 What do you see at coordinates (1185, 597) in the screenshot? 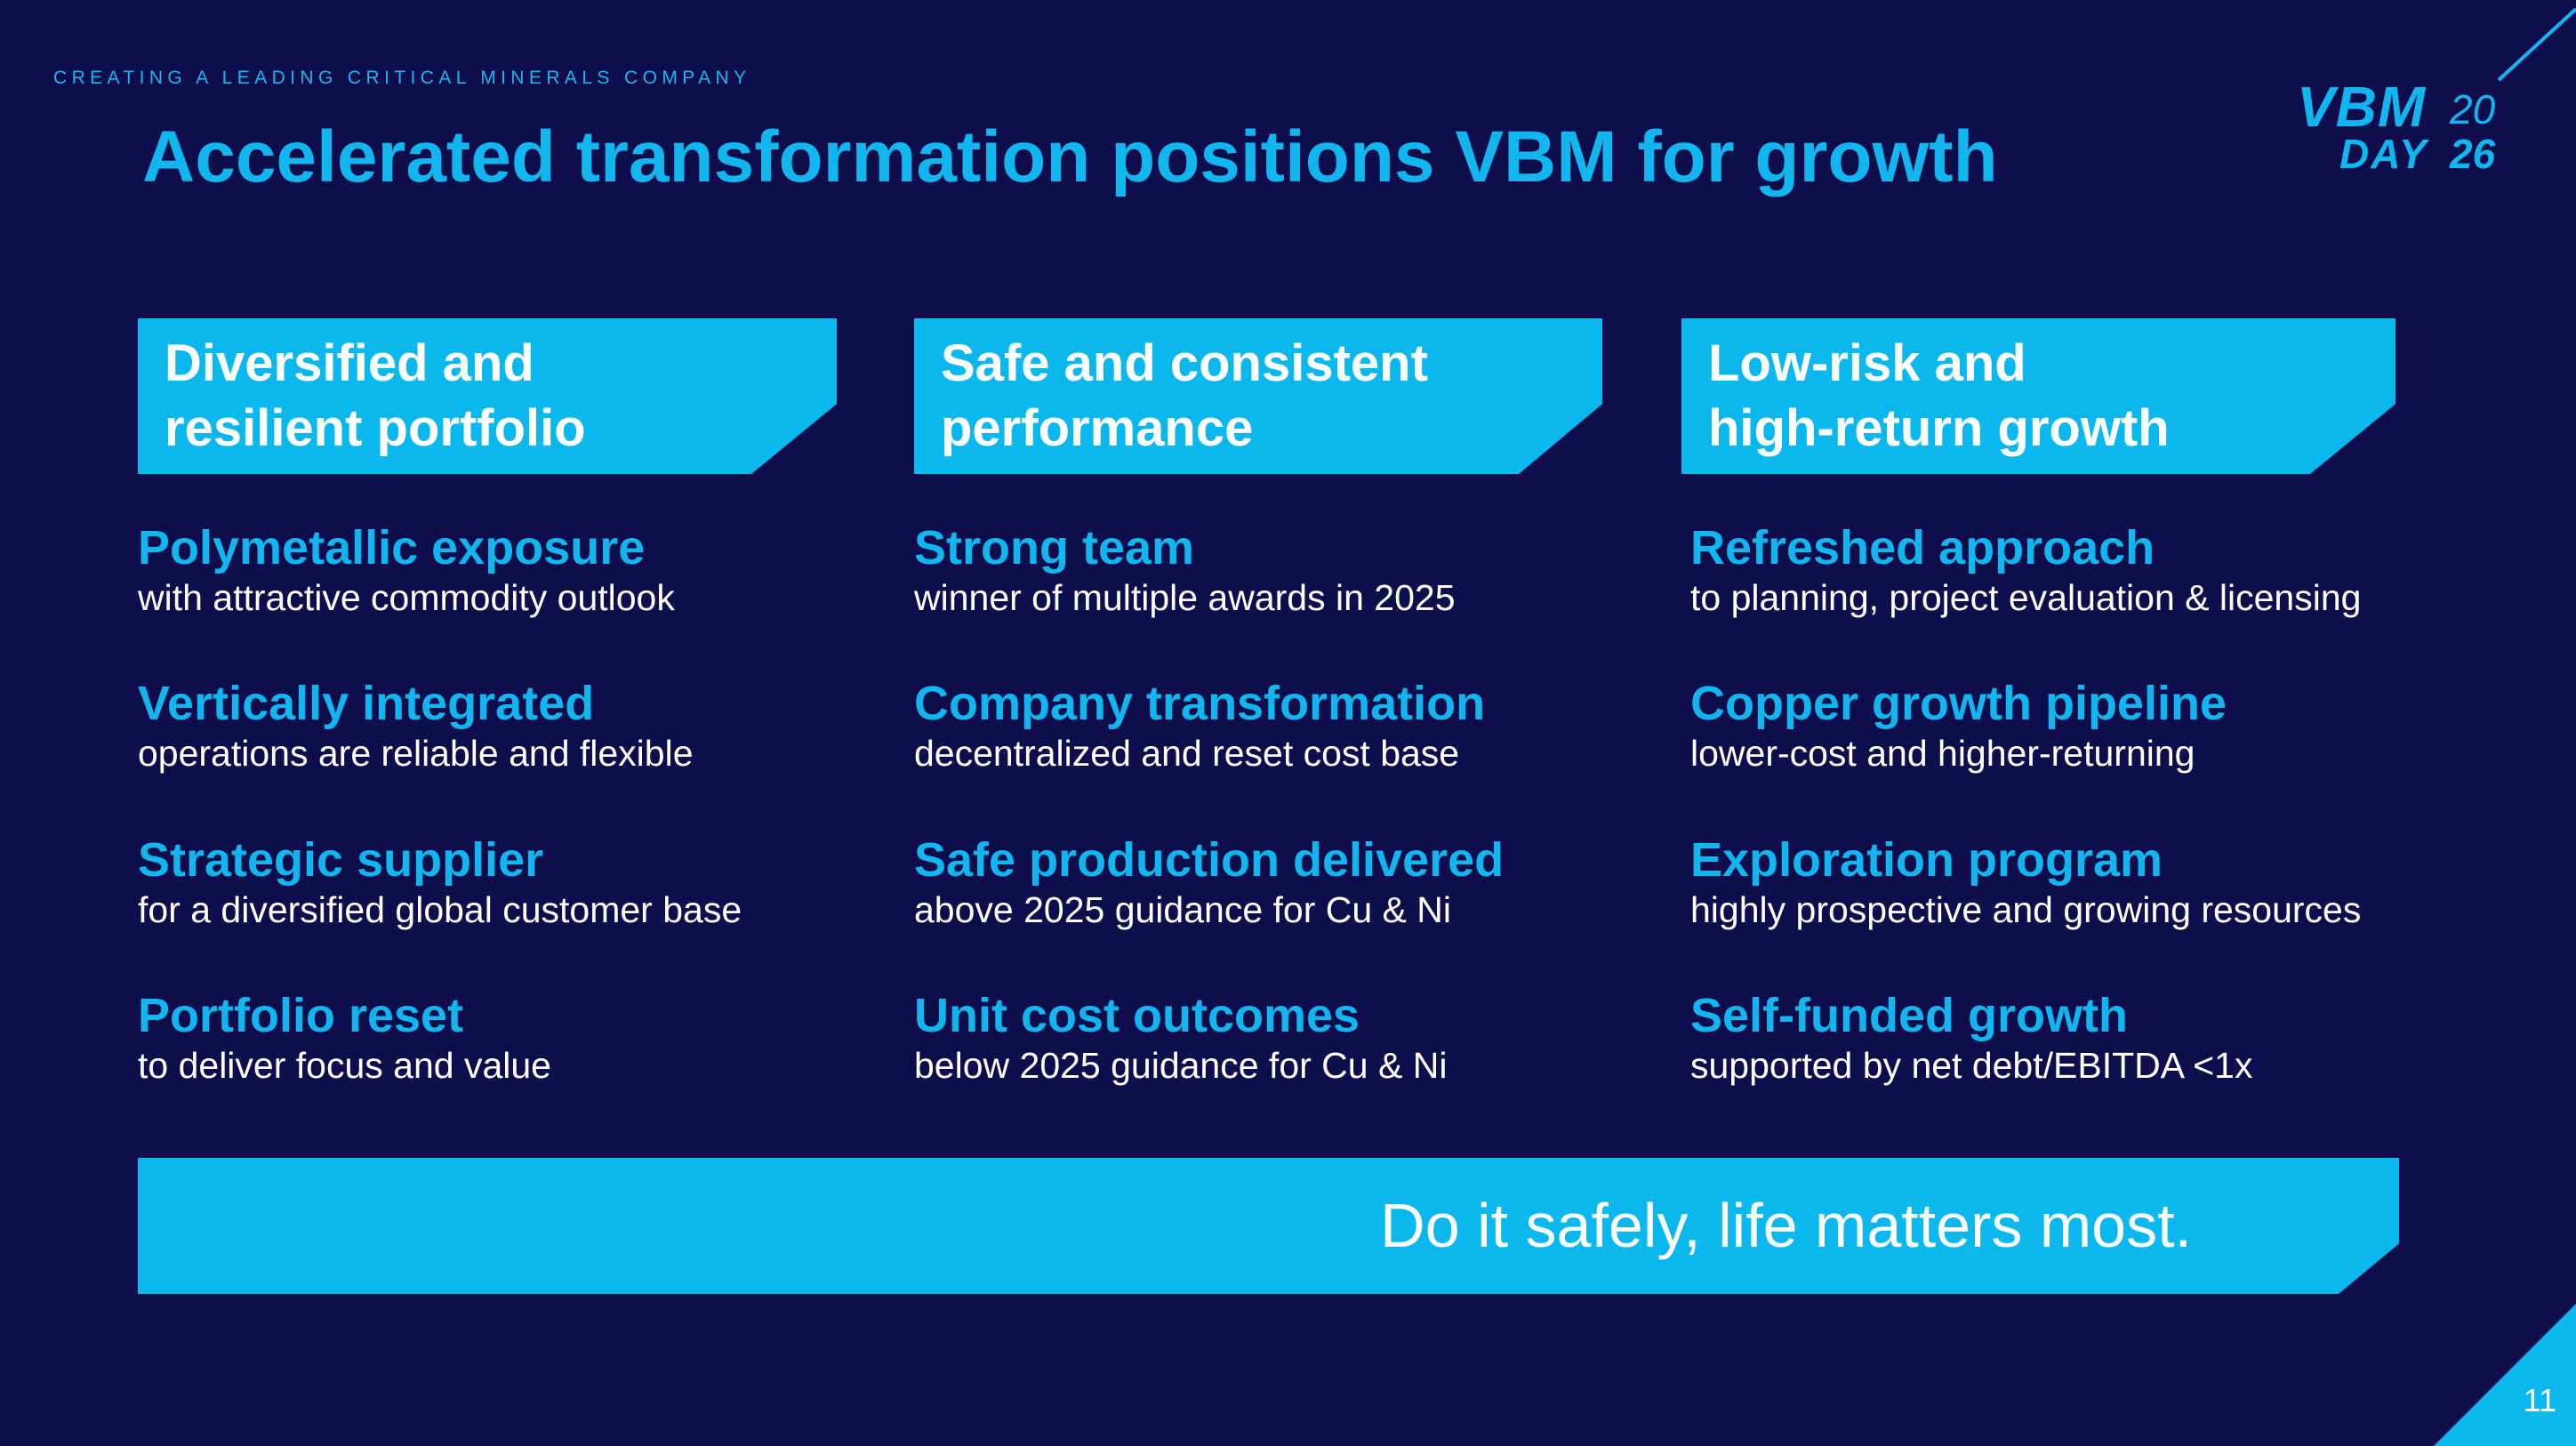
I see `item-subtitle: winner of multiple awards in 2025` at bounding box center [1185, 597].